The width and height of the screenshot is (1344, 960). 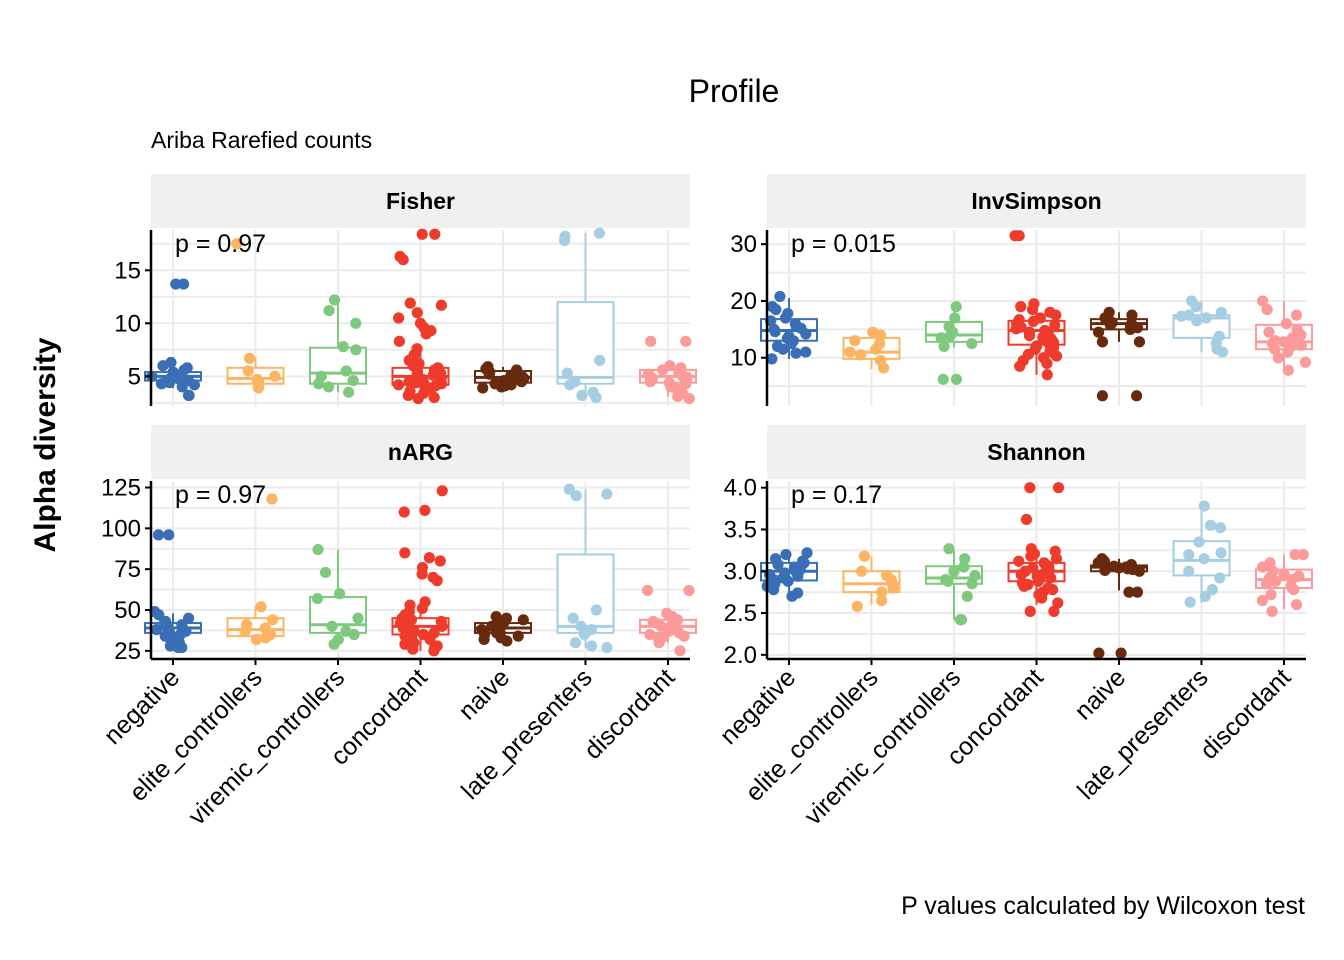 What do you see at coordinates (134, 376) in the screenshot?
I see `y-tick-label: 5` at bounding box center [134, 376].